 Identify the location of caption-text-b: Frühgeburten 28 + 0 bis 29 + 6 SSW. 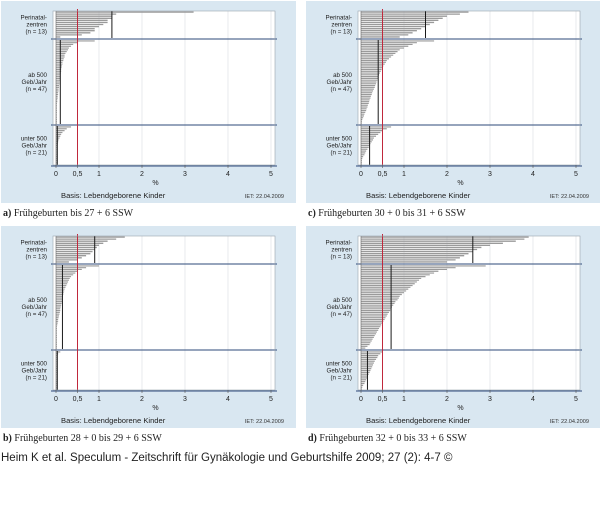
(88, 438).